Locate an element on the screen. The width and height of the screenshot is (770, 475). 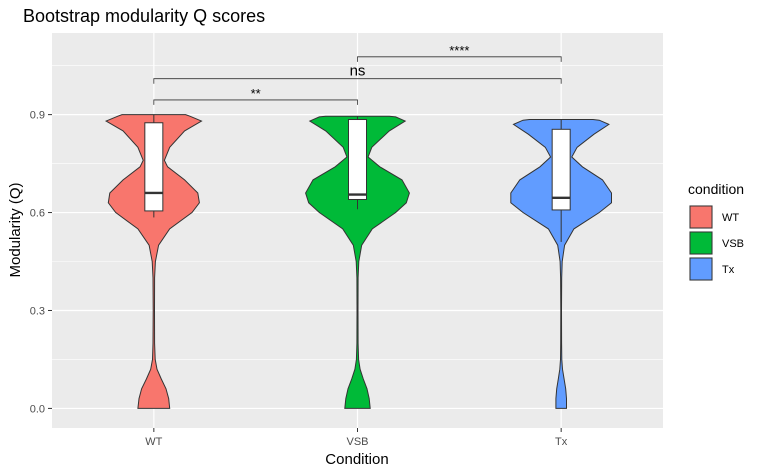
x-axis: WT VSB Tx is located at coordinates (356, 438).